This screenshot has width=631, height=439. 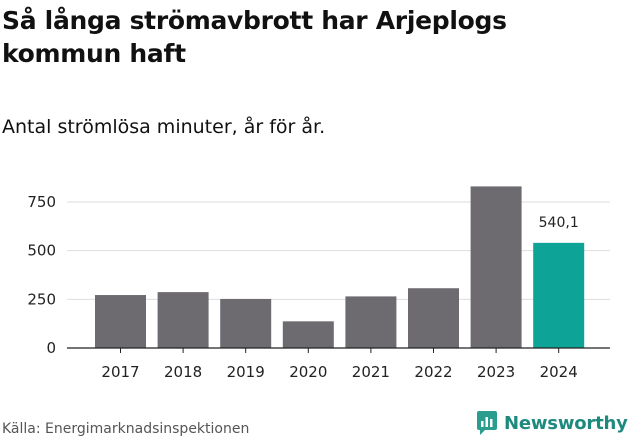 What do you see at coordinates (126, 429) in the screenshot?
I see `source-note: Källa: Energimarknadsinspektionen` at bounding box center [126, 429].